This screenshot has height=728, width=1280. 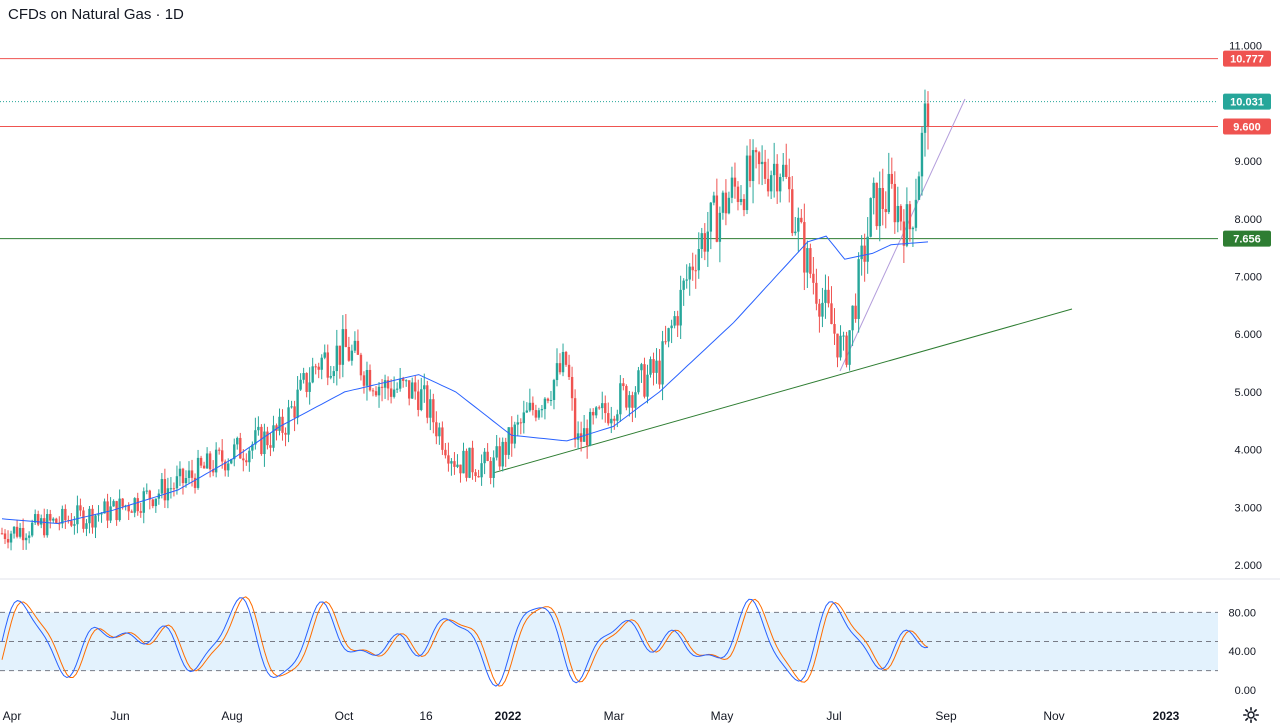 I want to click on x-tick-label-11: 2023, so click(x=1166, y=716).